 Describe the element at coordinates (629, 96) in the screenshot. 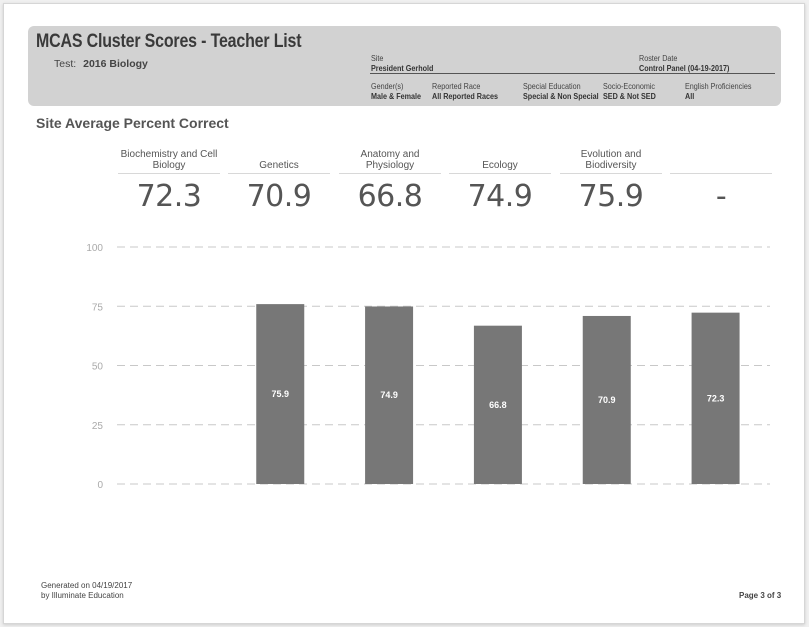

I see `filter-socioeconomic-value: SED & Not SED` at that location.